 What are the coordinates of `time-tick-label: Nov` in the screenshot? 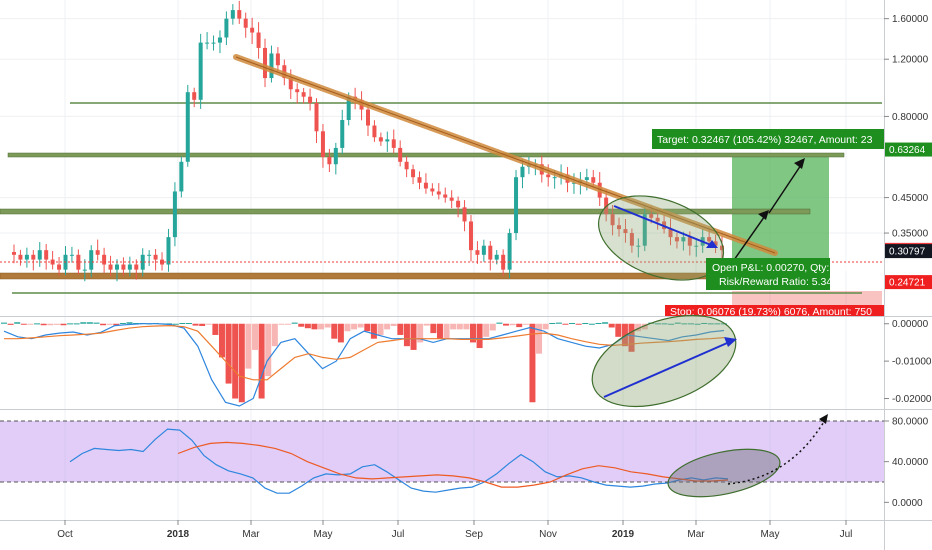 It's located at (548, 534).